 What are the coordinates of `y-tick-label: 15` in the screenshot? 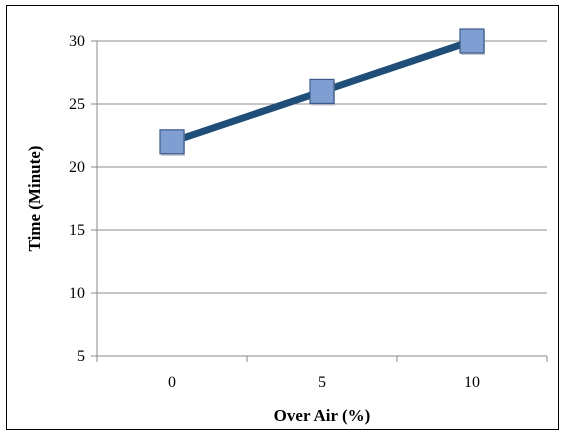 It's located at (77, 230).